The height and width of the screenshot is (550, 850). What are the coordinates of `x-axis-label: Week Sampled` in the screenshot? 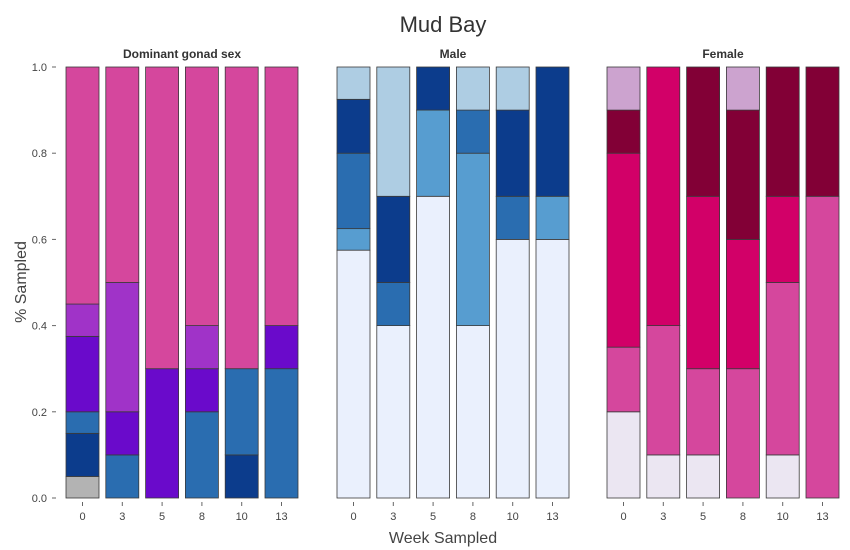 It's located at (443, 538).